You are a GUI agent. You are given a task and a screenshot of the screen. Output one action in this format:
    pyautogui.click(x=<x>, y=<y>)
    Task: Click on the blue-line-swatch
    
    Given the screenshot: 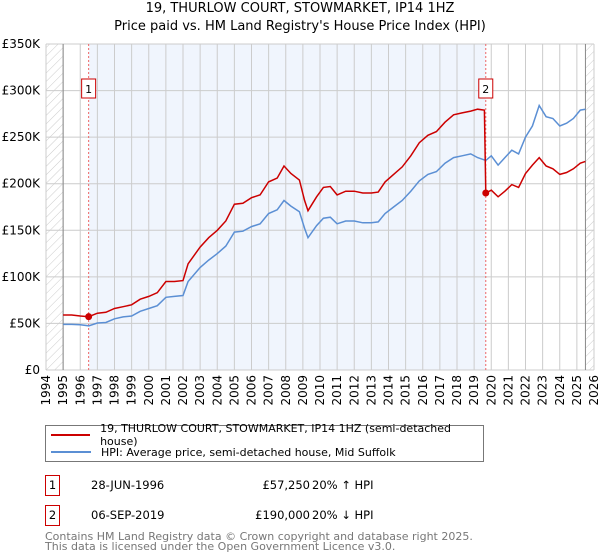 What is the action you would take?
    pyautogui.click(x=71, y=452)
    